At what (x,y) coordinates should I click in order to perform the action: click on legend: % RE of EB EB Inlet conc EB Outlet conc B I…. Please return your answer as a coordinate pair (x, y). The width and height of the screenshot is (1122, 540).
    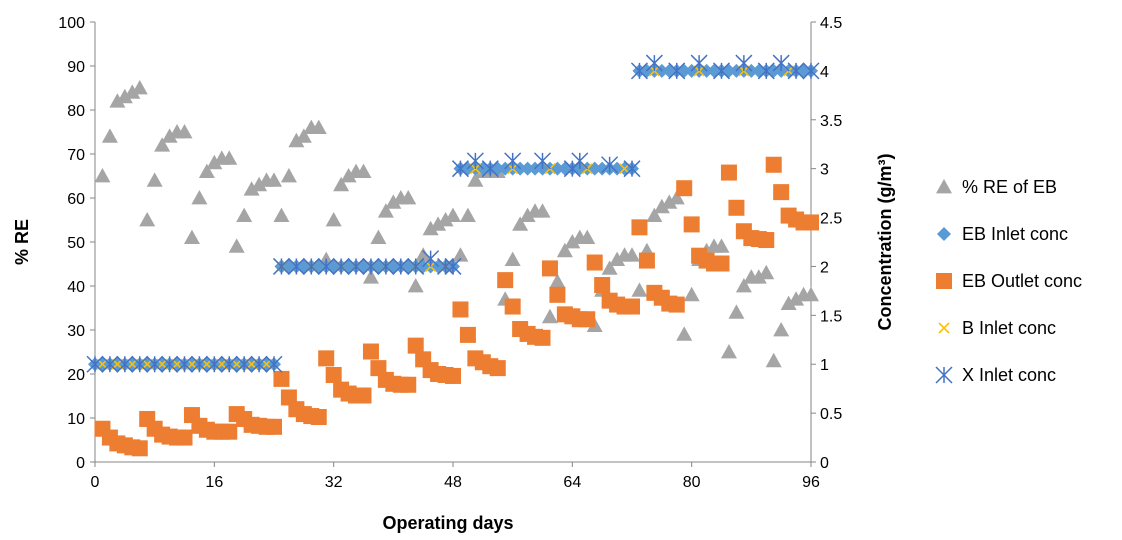
    Looking at the image, I should click on (1008, 281).